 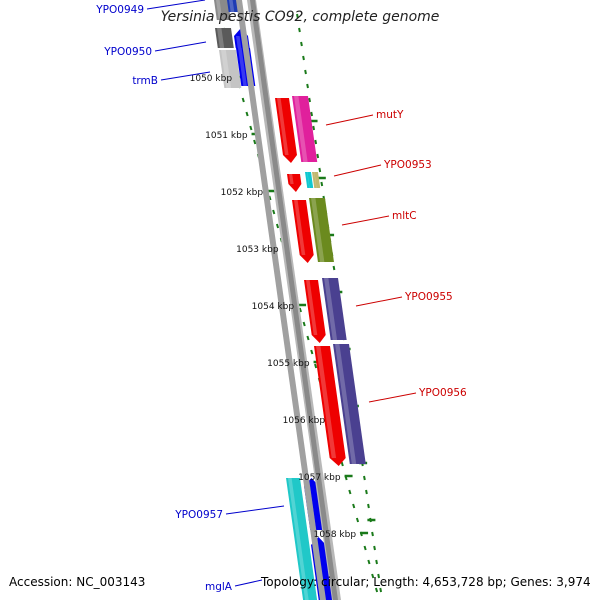 What do you see at coordinates (404, 216) in the screenshot?
I see `gene-label-right: mltC` at bounding box center [404, 216].